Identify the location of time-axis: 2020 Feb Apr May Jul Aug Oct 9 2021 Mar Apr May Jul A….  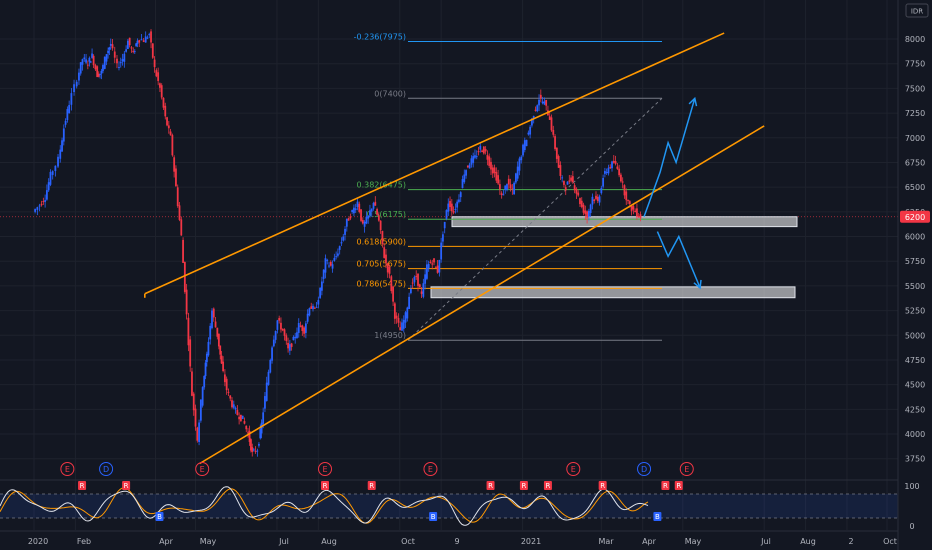
(449, 538).